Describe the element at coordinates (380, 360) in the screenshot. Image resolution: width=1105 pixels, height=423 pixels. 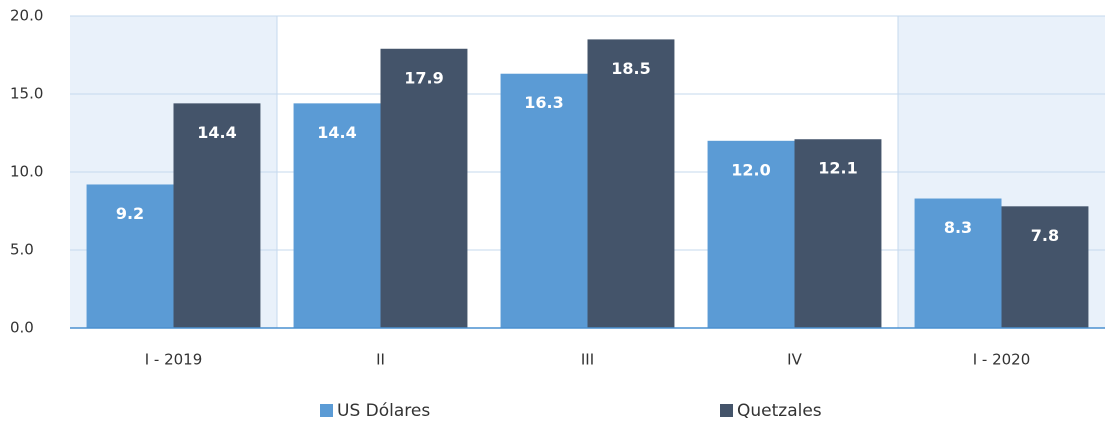
I see `x-tick-label: II` at that location.